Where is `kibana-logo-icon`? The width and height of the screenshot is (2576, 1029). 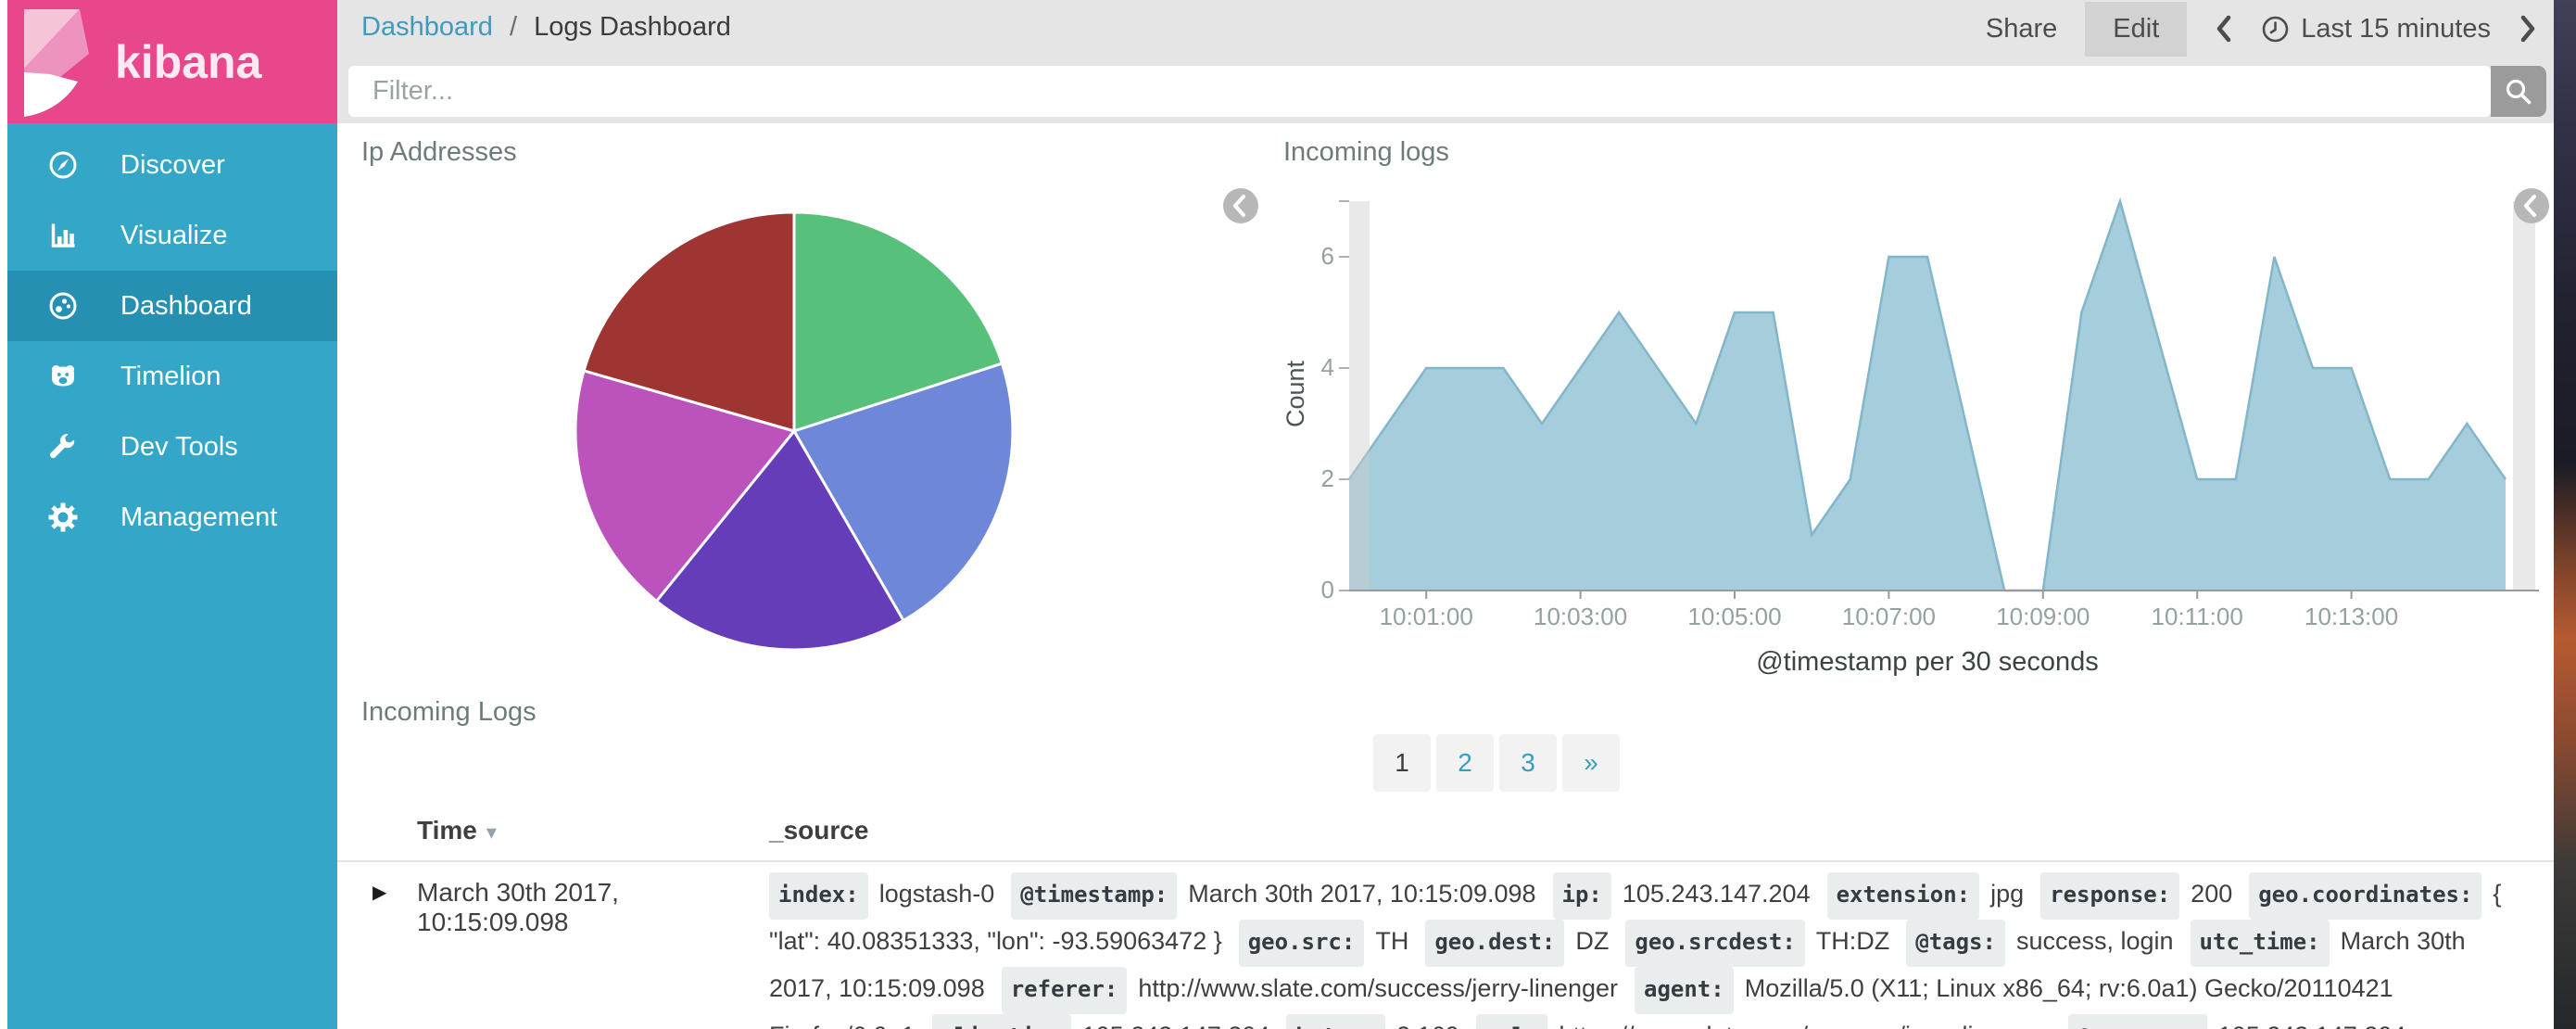 kibana-logo-icon is located at coordinates (57, 62).